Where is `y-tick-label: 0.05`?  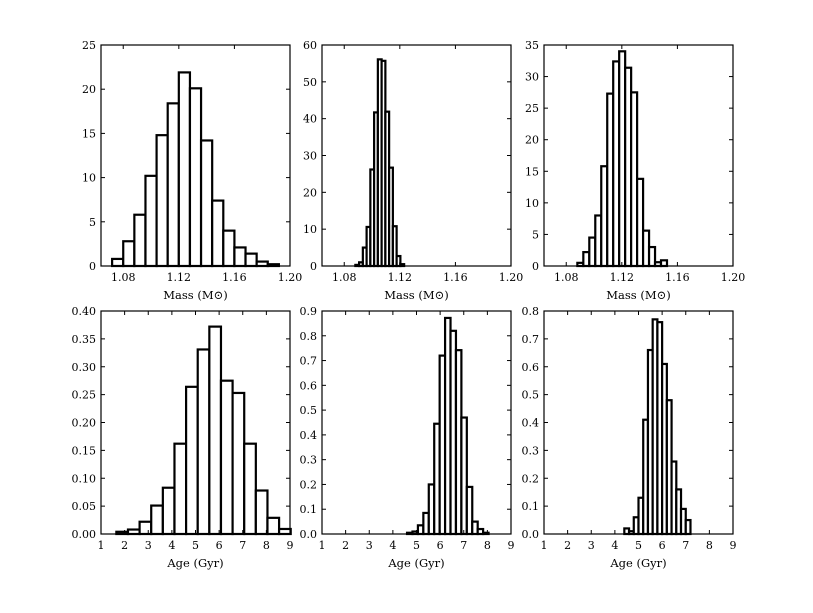 y-tick-label: 0.05 is located at coordinates (84, 506).